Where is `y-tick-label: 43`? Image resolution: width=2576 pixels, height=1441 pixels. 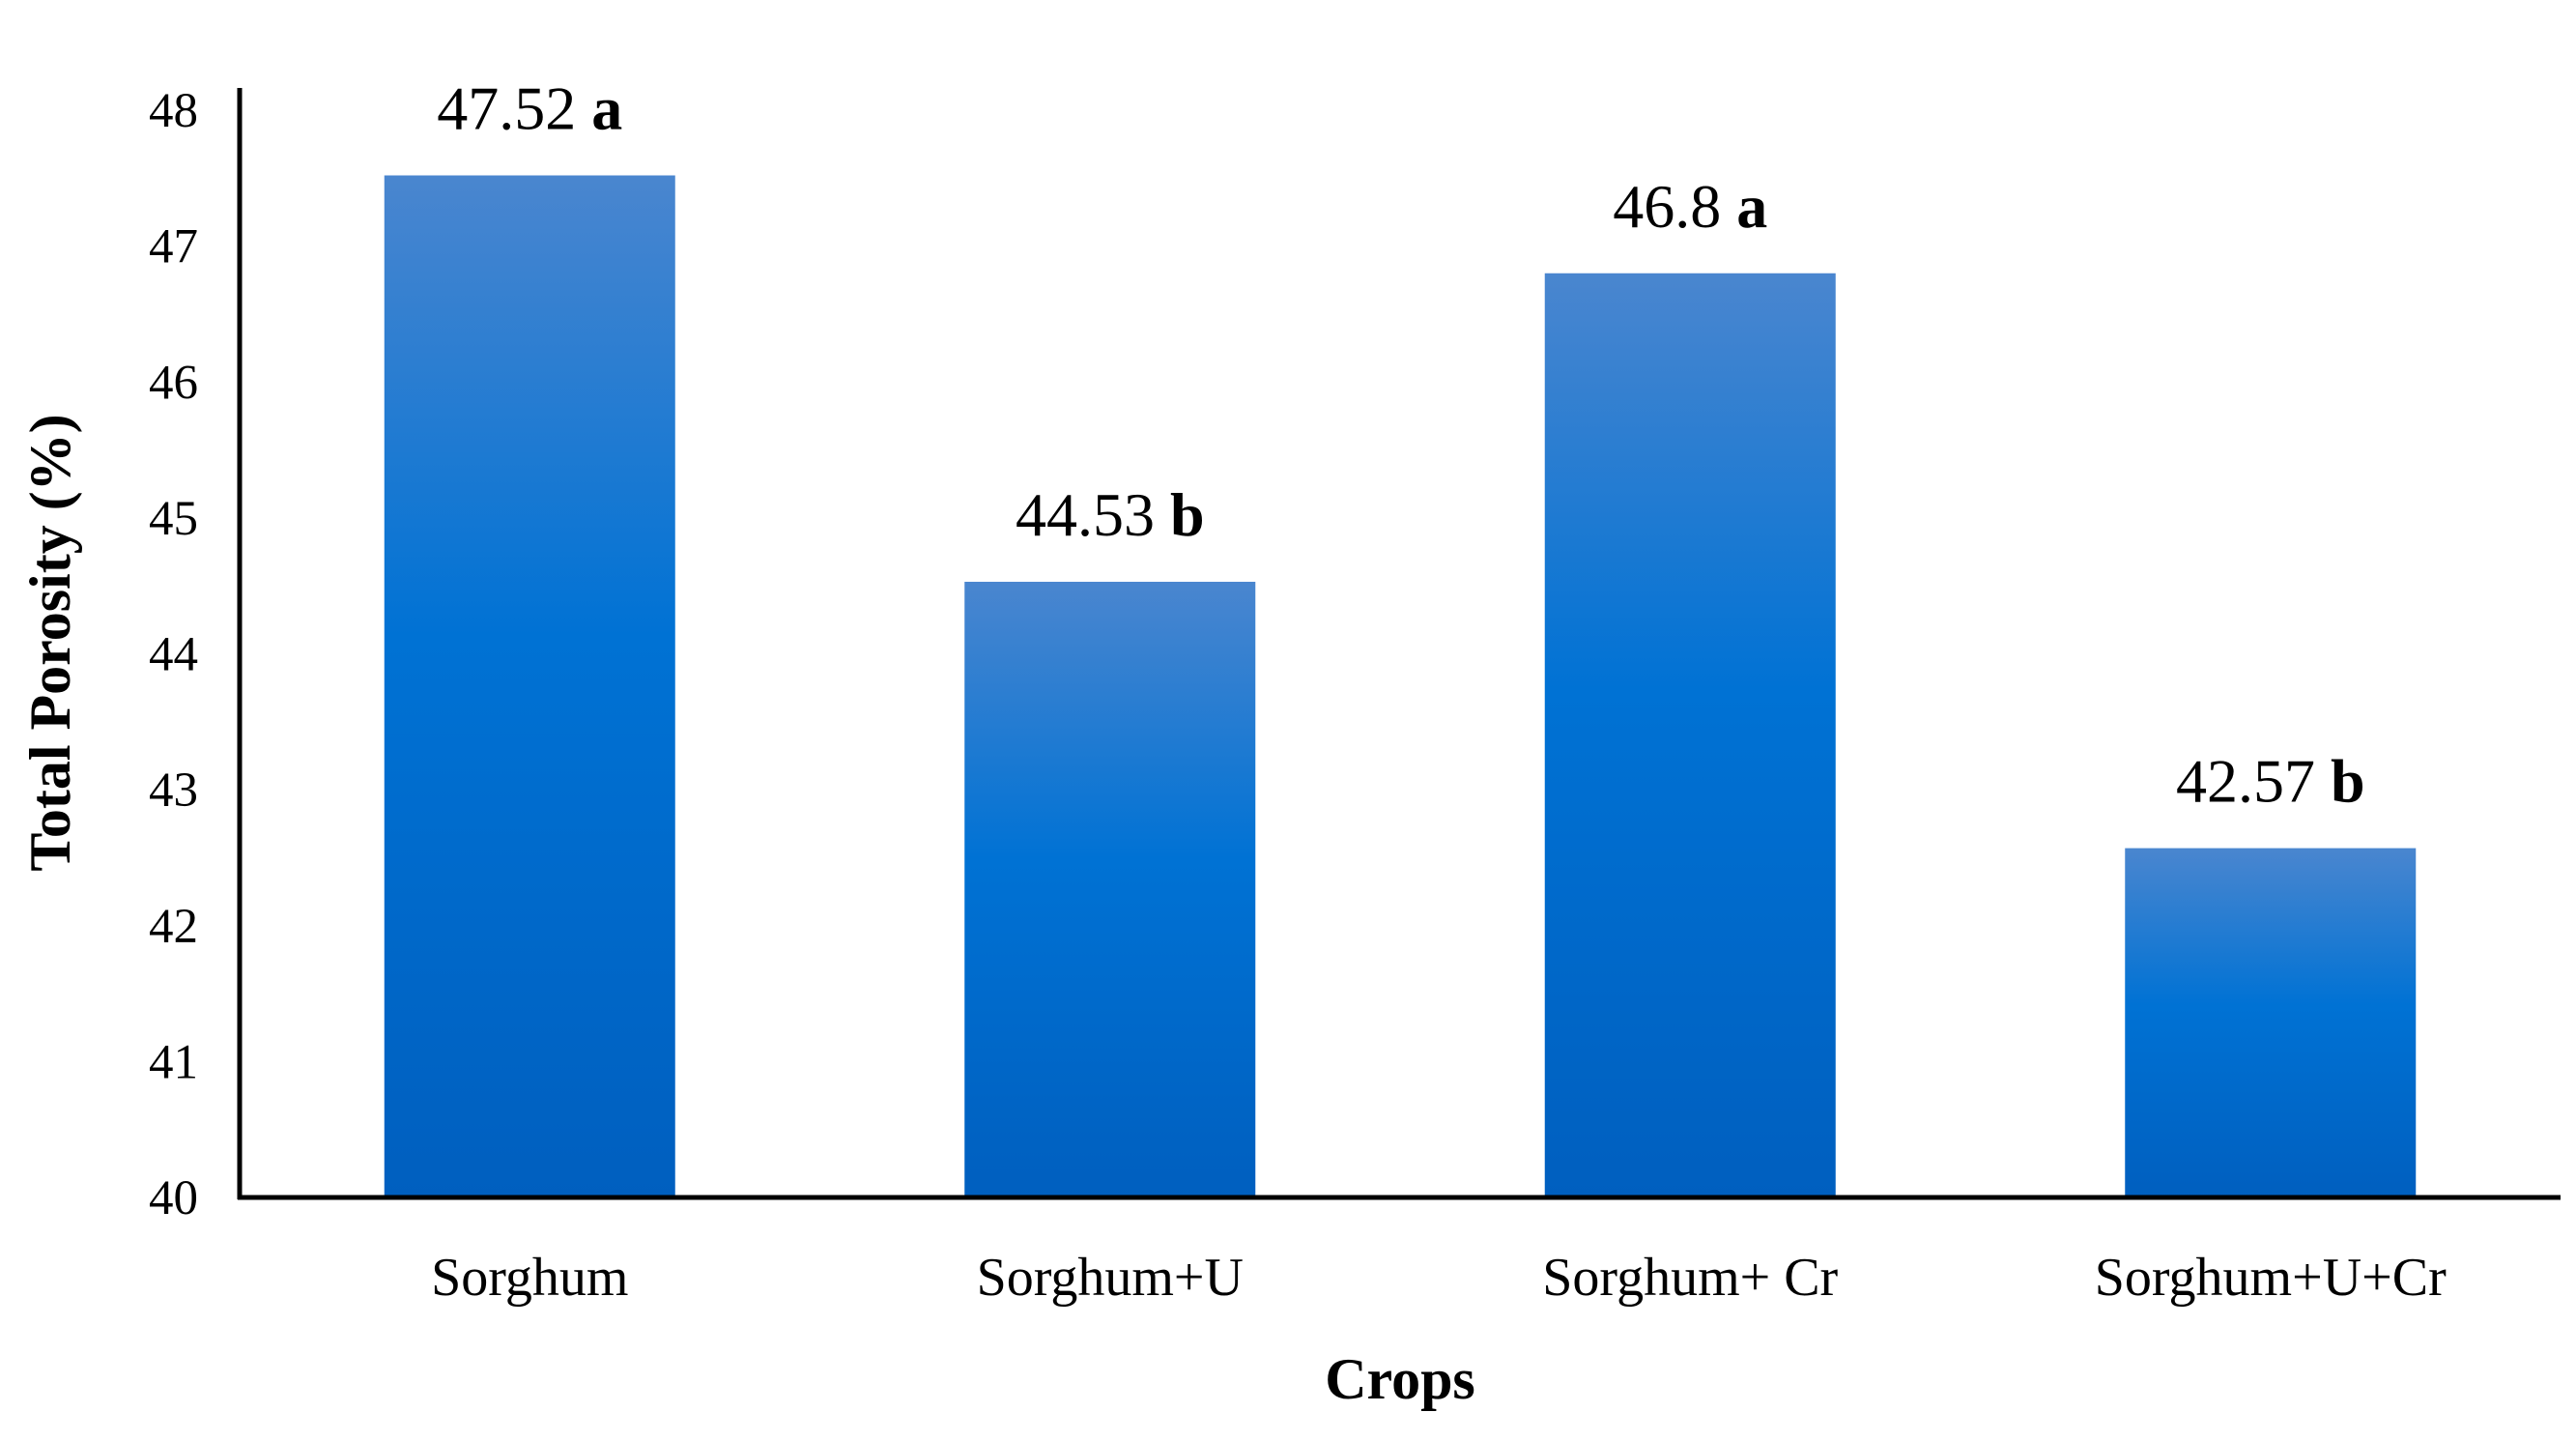
y-tick-label: 43 is located at coordinates (173, 791).